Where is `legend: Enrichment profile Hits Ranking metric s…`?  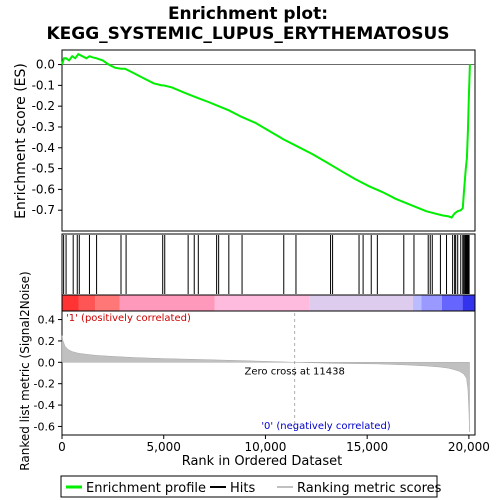 legend: Enrichment profile Hits Ranking metric s… is located at coordinates (251, 486).